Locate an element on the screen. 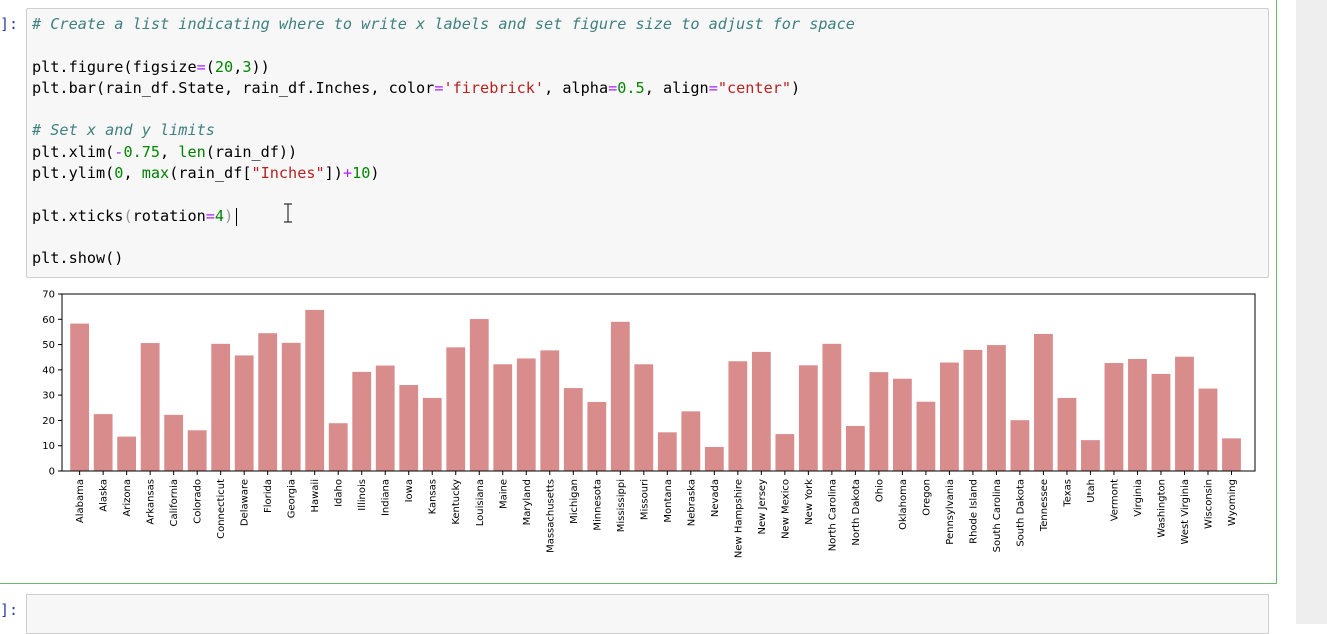 The height and width of the screenshot is (634, 1327). code-token: - is located at coordinates (119, 151).